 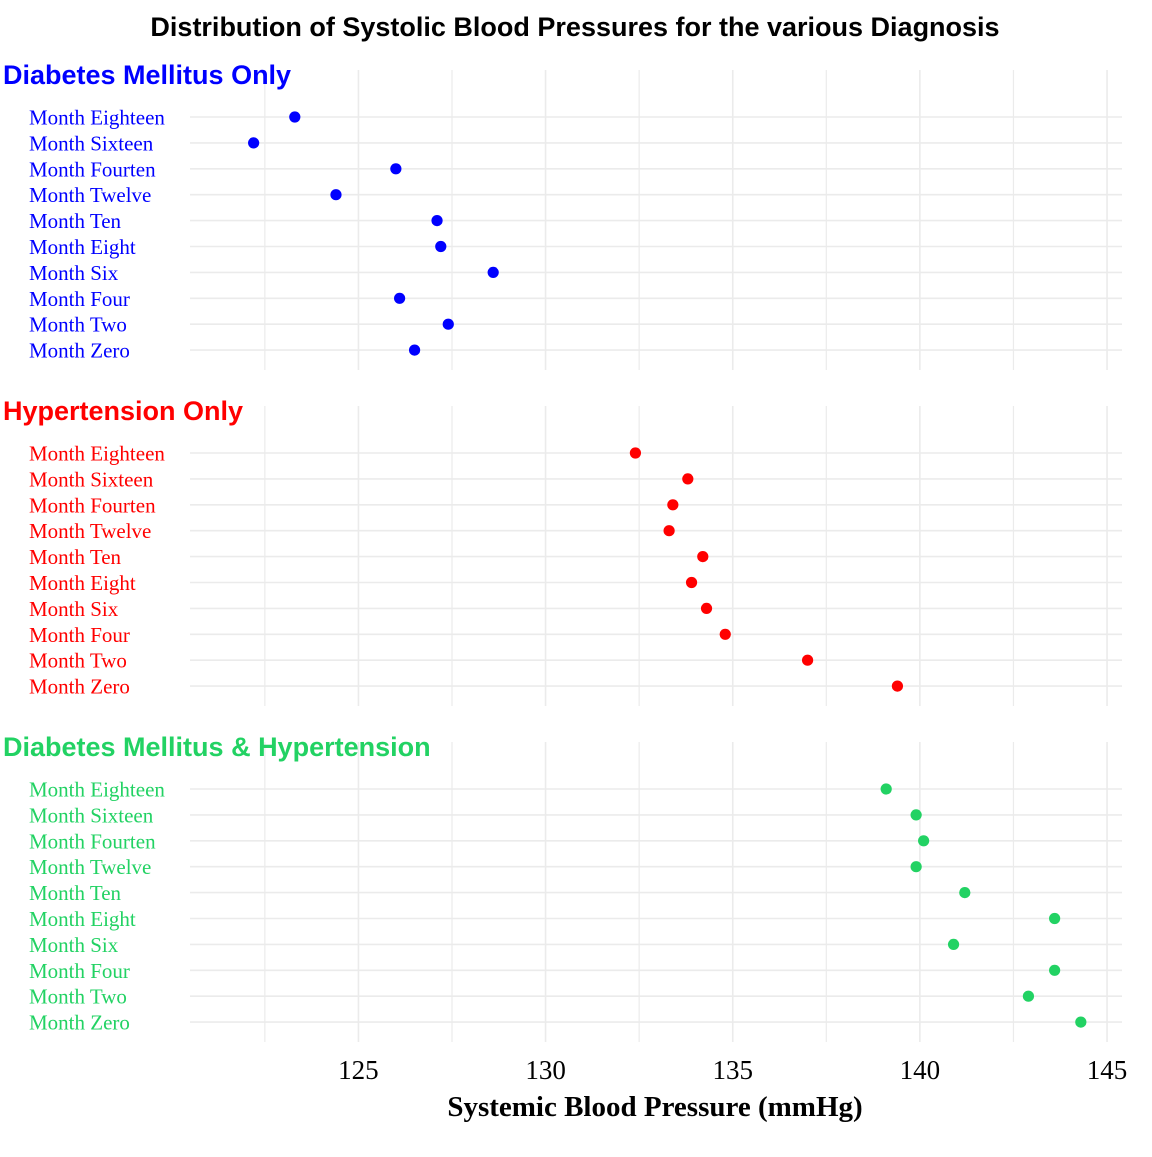 I want to click on x-tick-label: 140, so click(x=920, y=1070).